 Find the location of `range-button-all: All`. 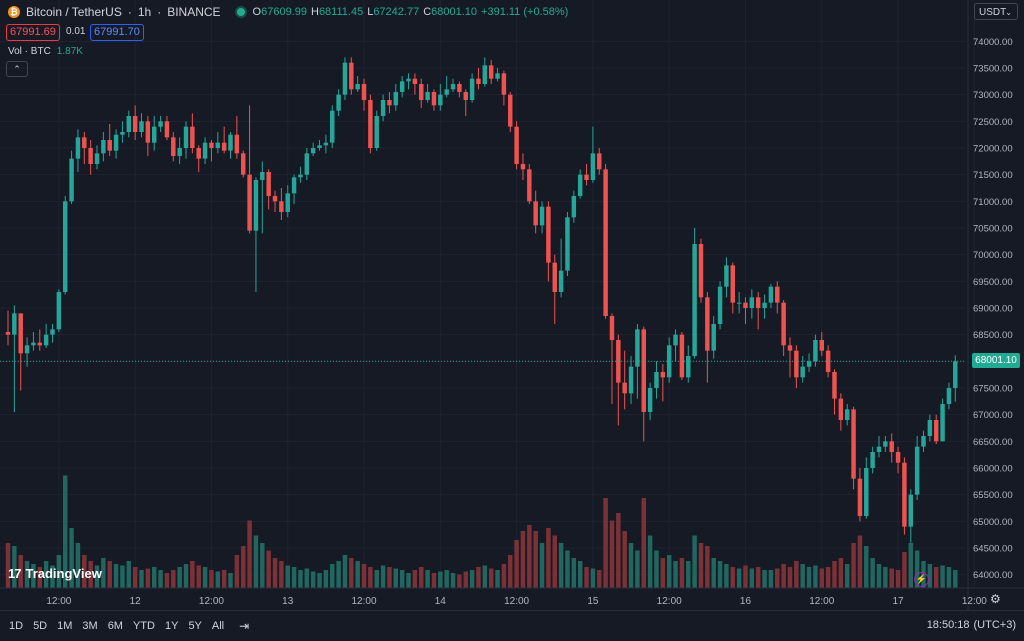

range-button-all: All is located at coordinates (218, 626).